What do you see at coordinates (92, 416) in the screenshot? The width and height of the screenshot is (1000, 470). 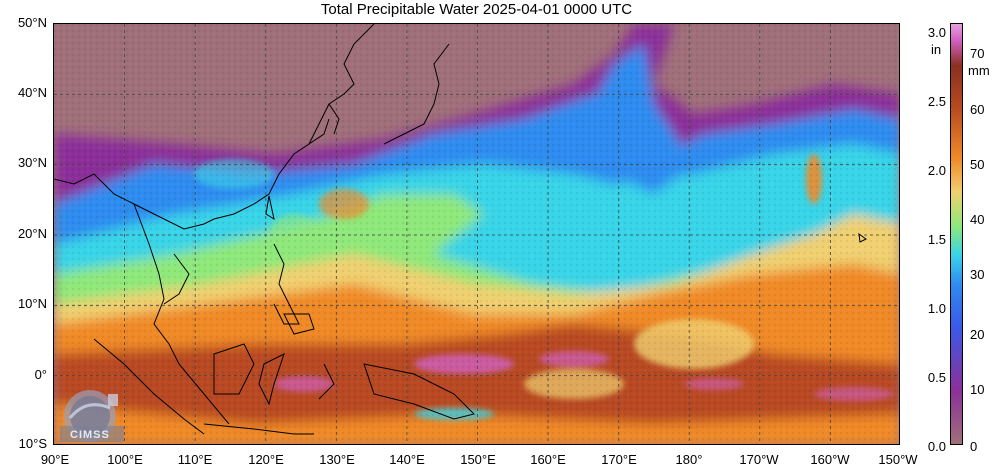 I see `cimss-logo` at bounding box center [92, 416].